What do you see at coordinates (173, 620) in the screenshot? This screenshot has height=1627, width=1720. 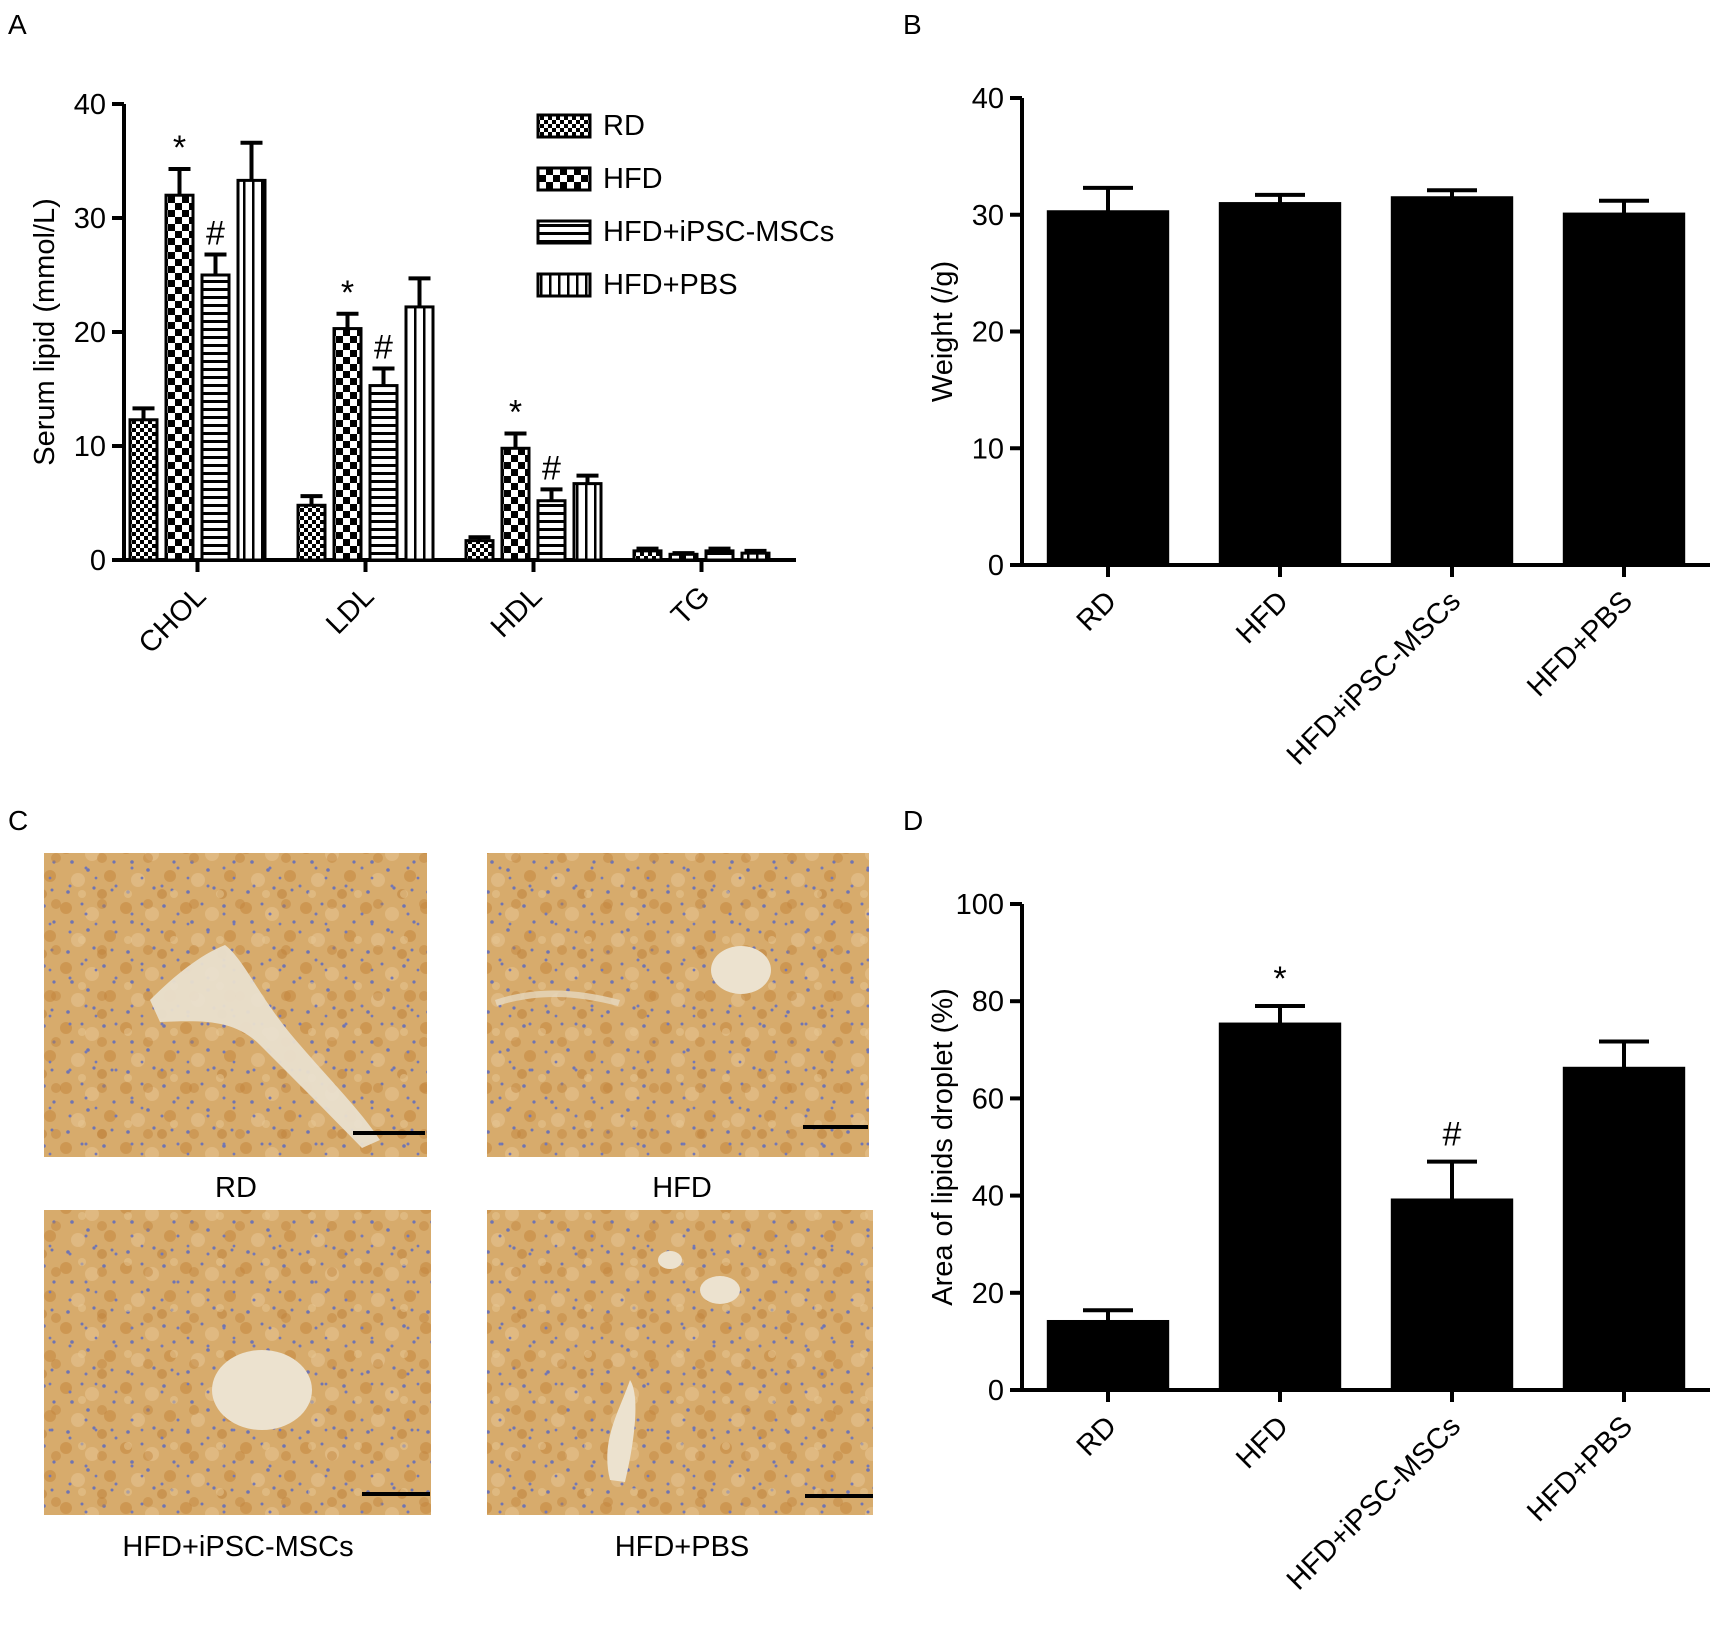 I see `x-tick-label-chol: CHOL` at bounding box center [173, 620].